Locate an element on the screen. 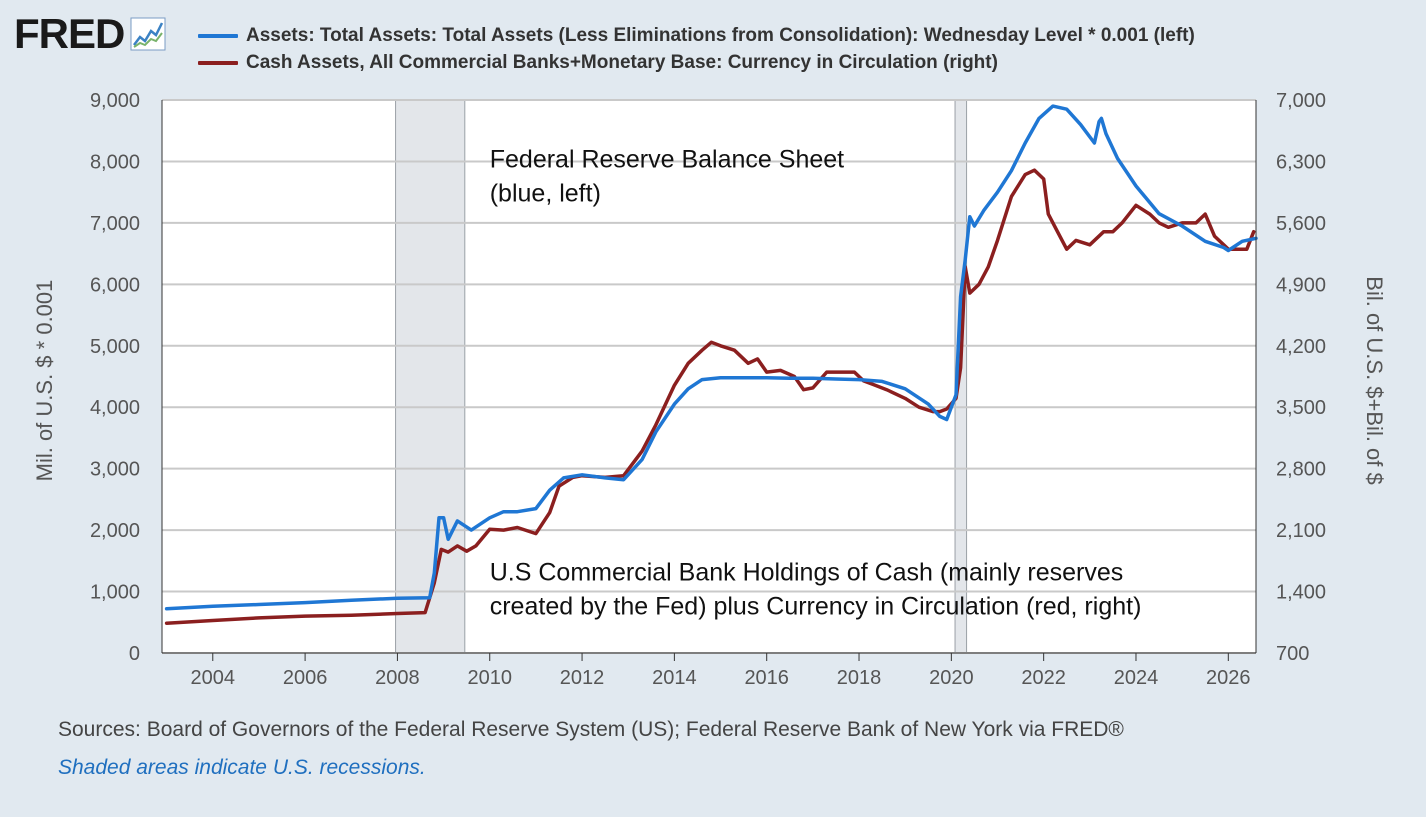 This screenshot has height=817, width=1426. y-tick-label-right: 2,800 is located at coordinates (1301, 470).